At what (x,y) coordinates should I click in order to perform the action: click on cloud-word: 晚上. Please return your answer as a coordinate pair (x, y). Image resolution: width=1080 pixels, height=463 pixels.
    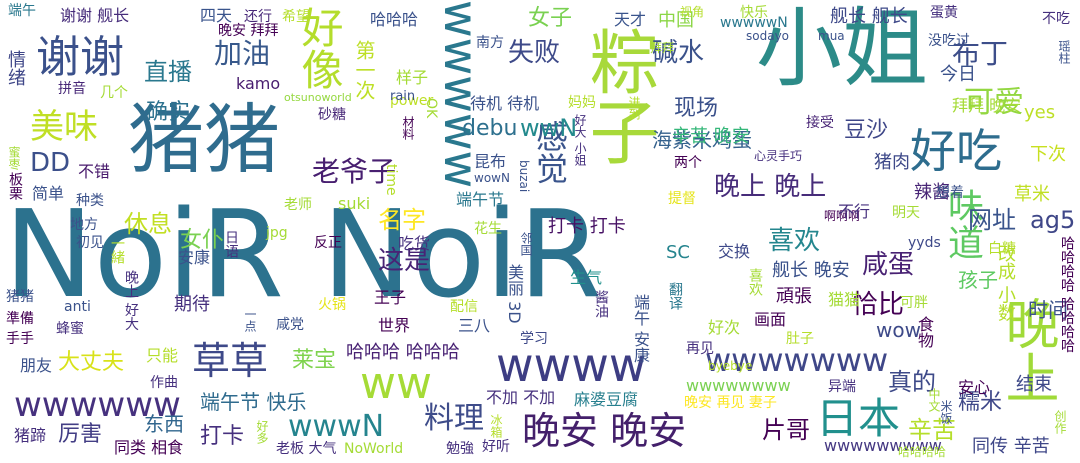
    Looking at the image, I should click on (1027, 350).